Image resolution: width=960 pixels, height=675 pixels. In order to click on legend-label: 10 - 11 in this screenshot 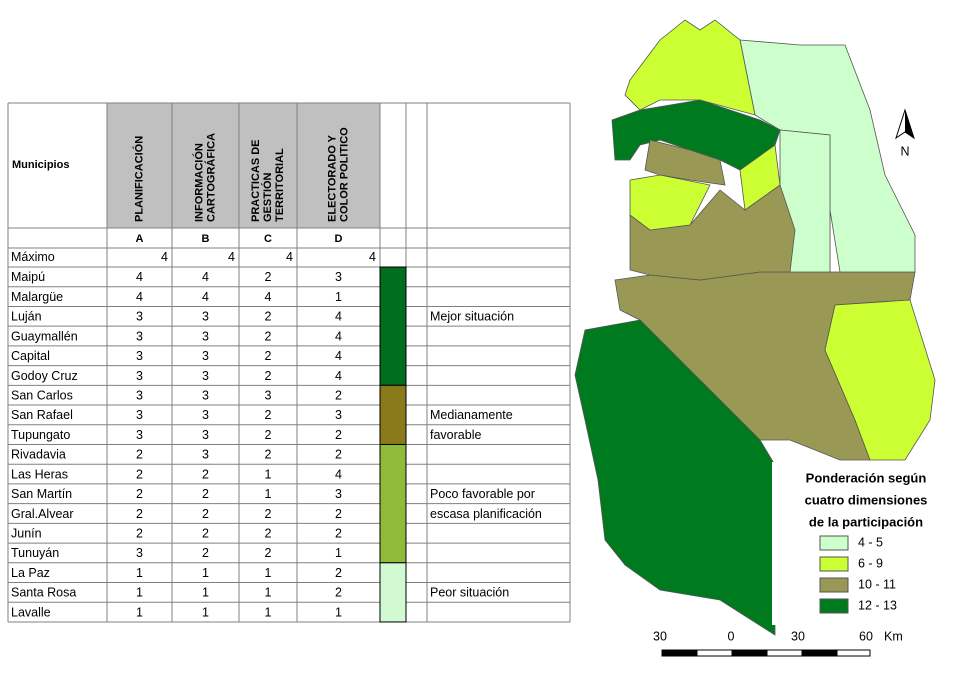, I will do `click(877, 584)`.